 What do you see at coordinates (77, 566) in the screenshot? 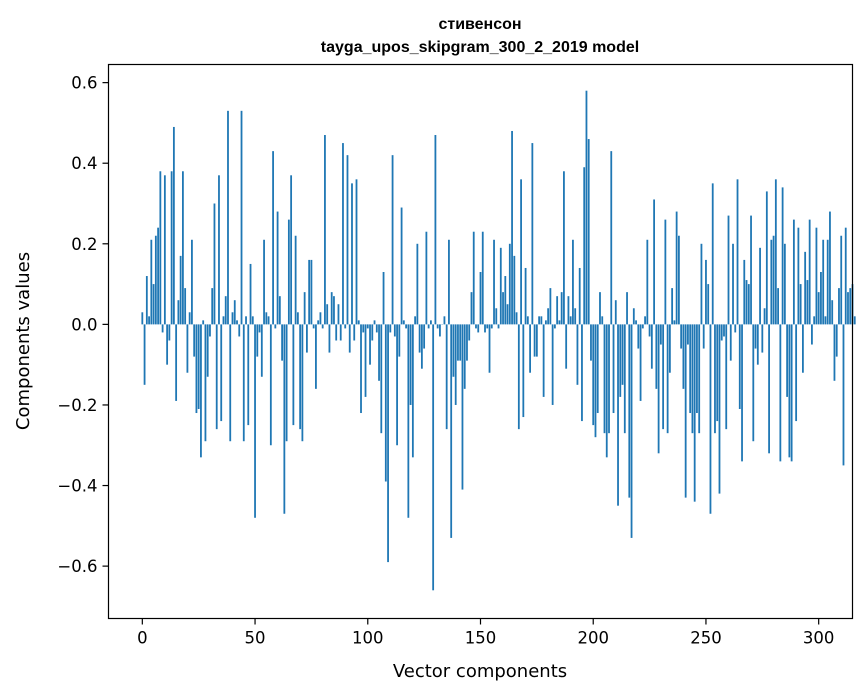
I see `y-tick-label: −0.6` at bounding box center [77, 566].